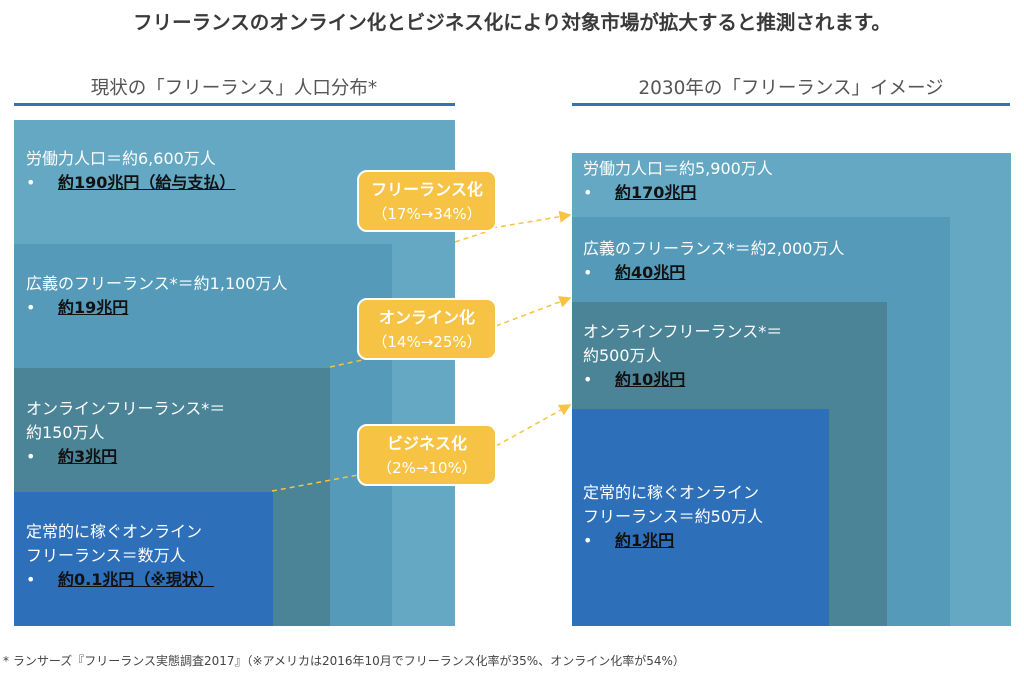 The image size is (1024, 678). I want to click on right-layer4-label-2: フリーランス＝約50万人, so click(673, 516).